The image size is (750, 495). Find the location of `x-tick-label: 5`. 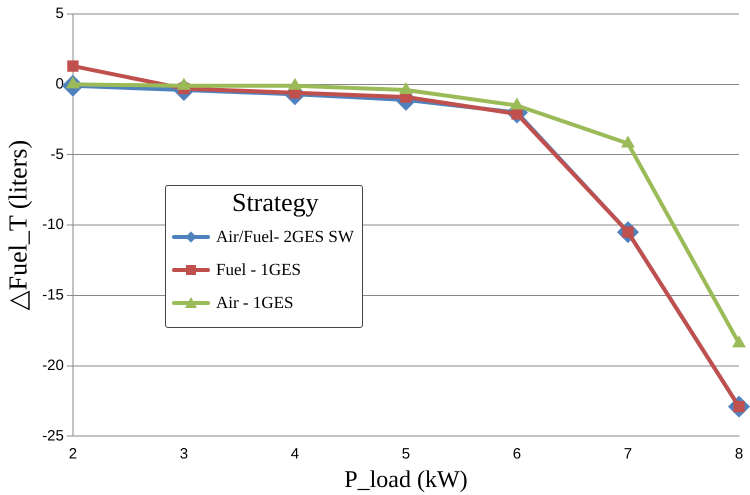

x-tick-label: 5 is located at coordinates (406, 453).